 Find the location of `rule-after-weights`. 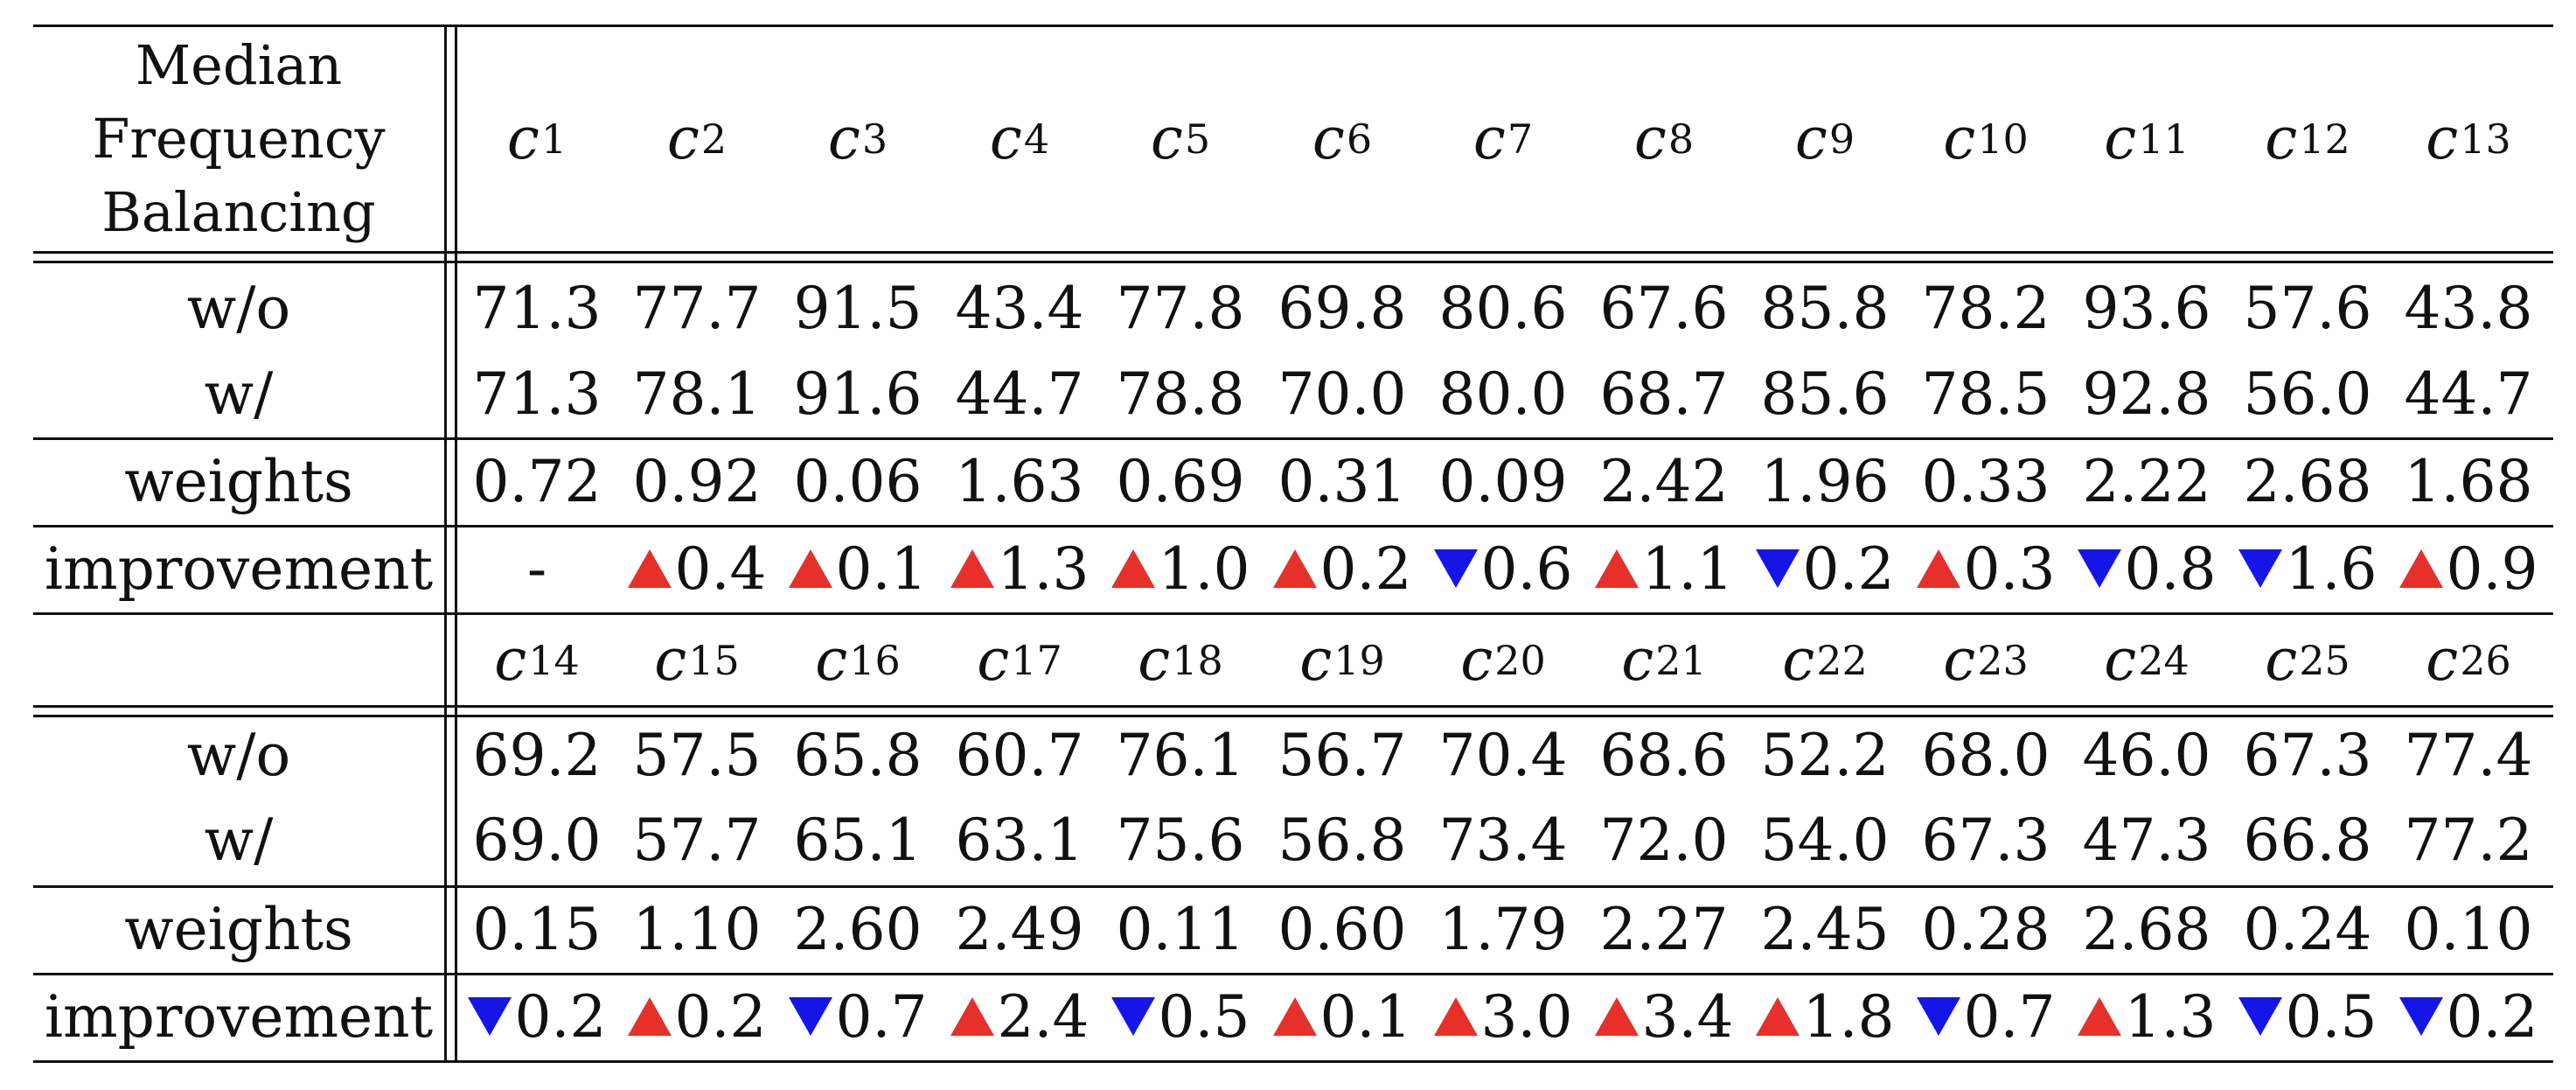

rule-after-weights is located at coordinates (1293, 526).